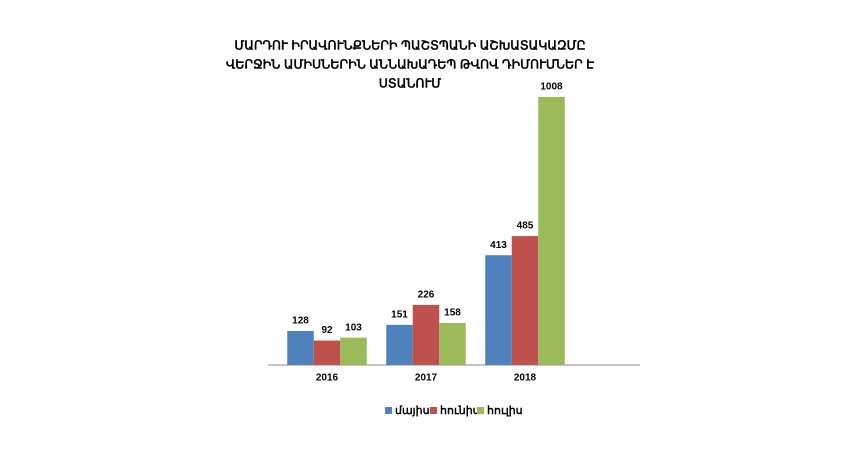  Describe the element at coordinates (460, 410) in the screenshot. I see `legend-label: հունիս` at that location.